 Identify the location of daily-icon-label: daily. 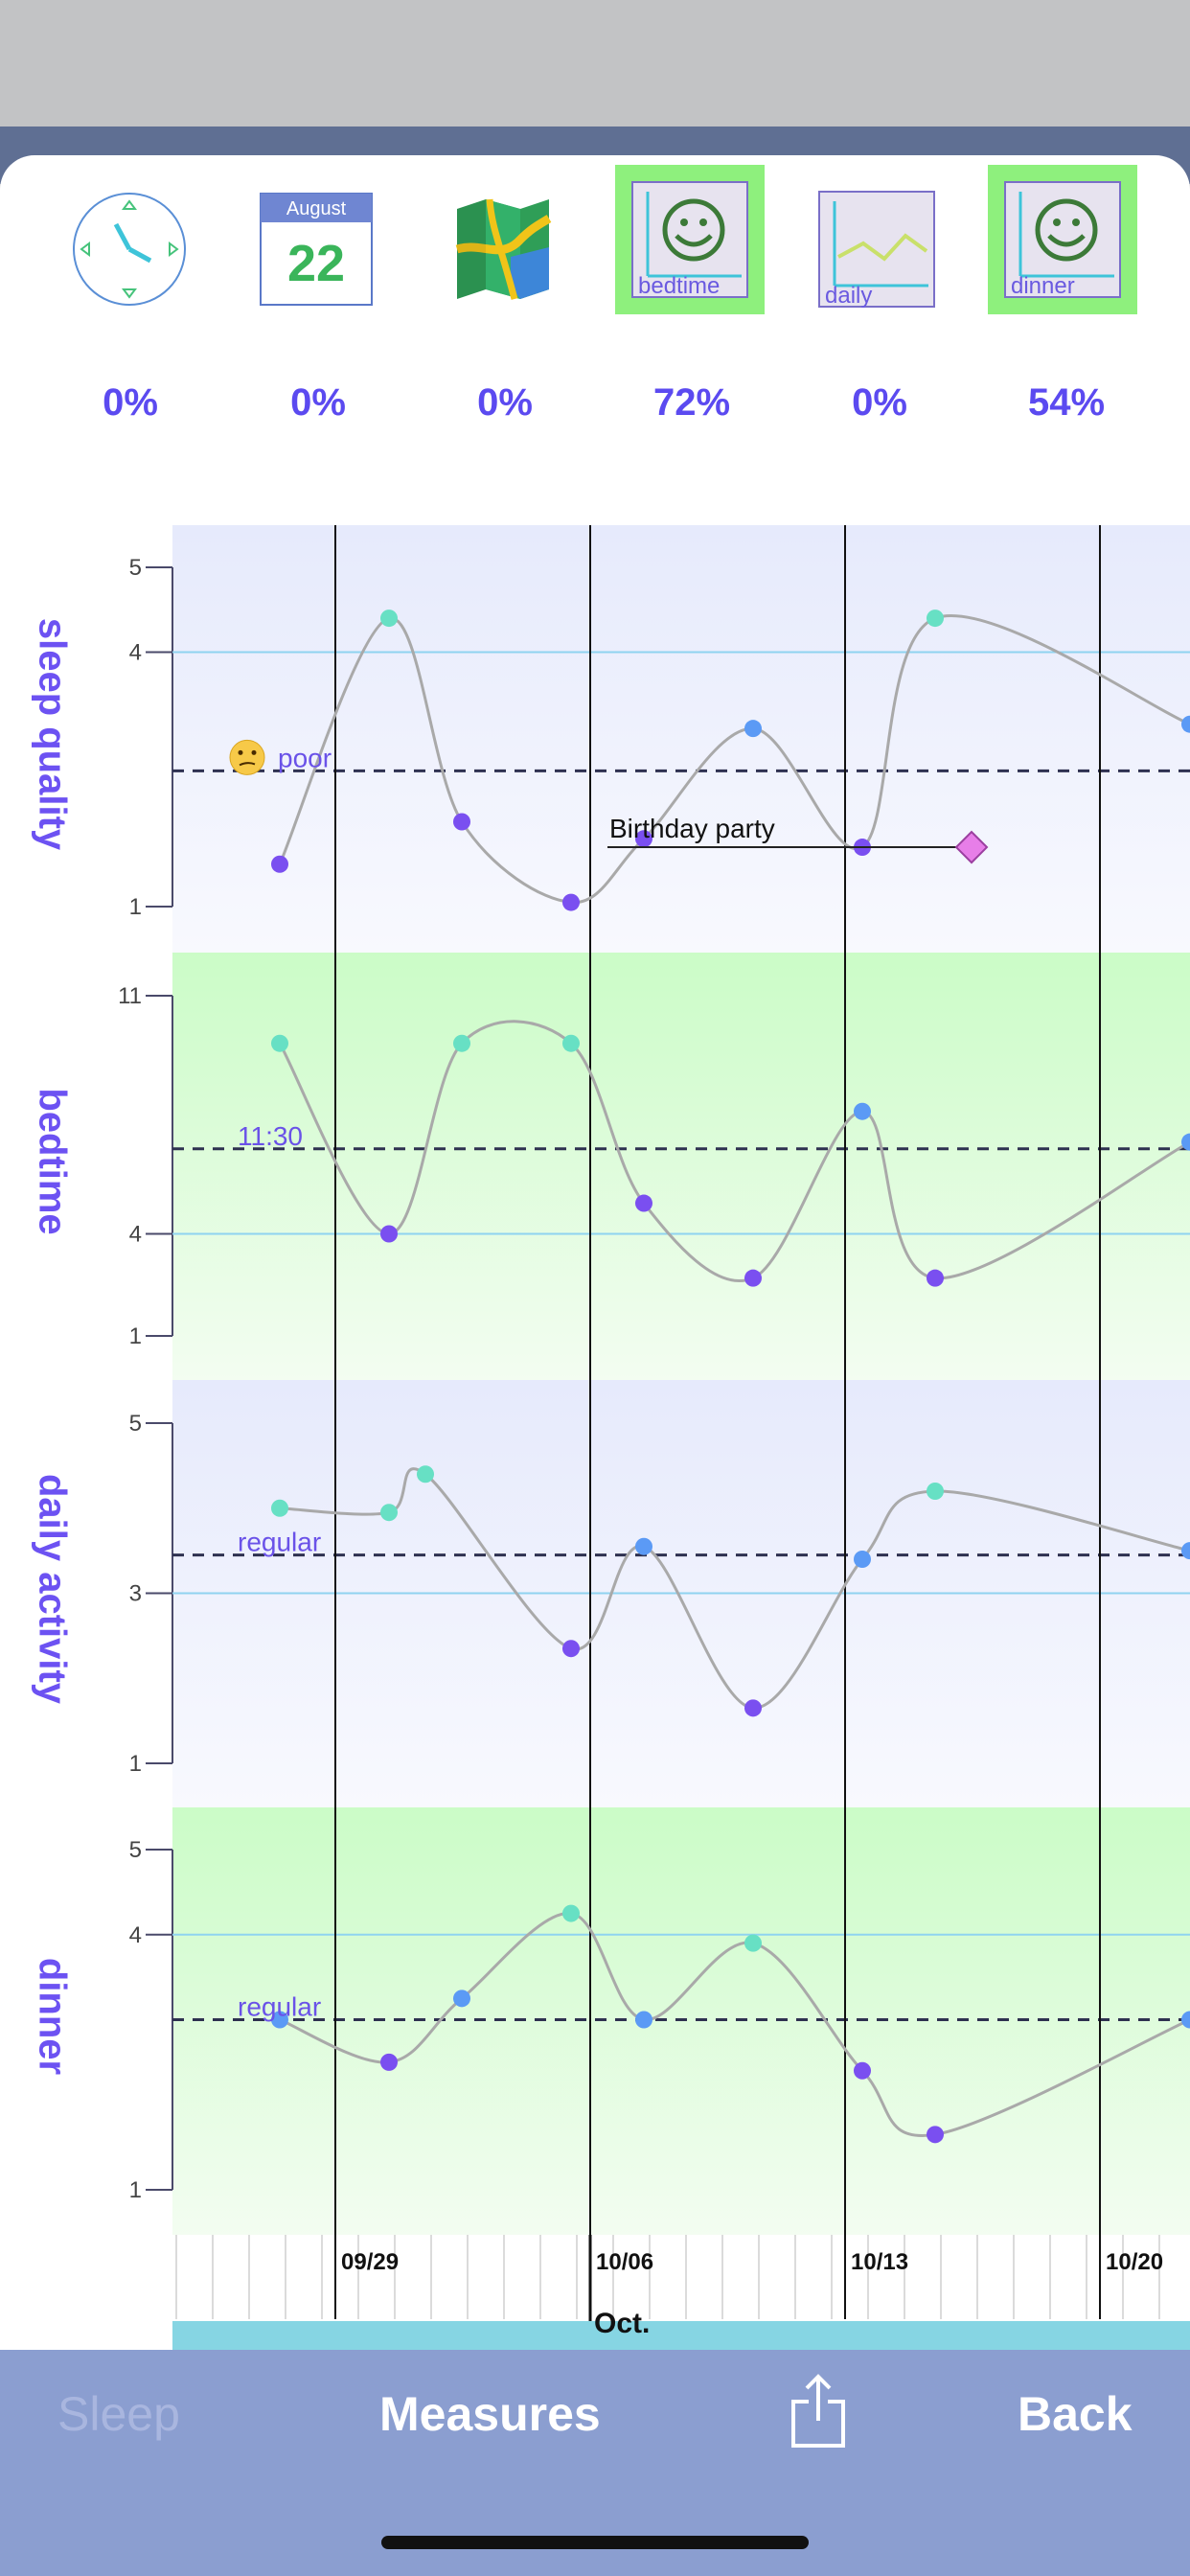
(849, 296).